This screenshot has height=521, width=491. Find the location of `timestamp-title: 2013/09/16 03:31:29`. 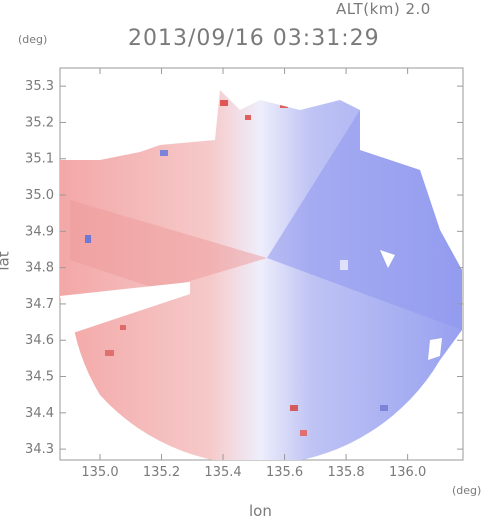

timestamp-title: 2013/09/16 03:31:29 is located at coordinates (254, 38).